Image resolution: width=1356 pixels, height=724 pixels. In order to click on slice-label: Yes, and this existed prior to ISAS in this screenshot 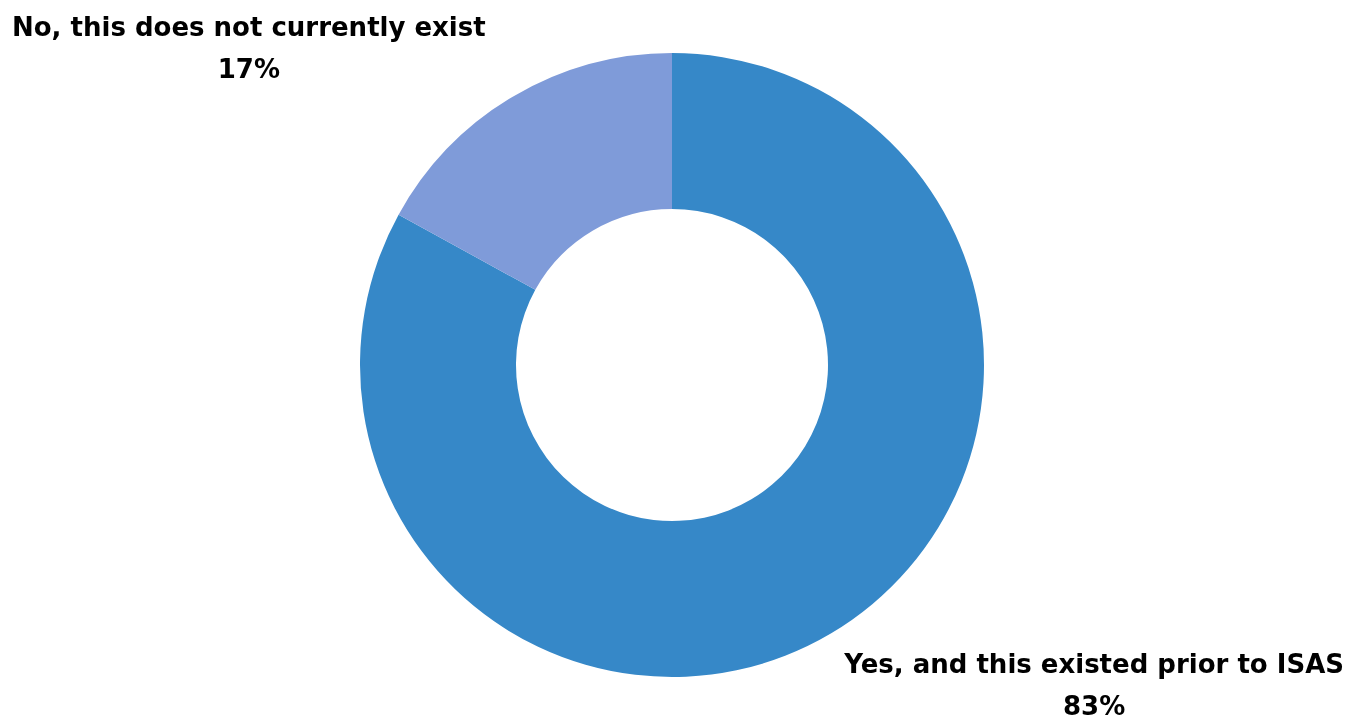, I will do `click(1093, 664)`.